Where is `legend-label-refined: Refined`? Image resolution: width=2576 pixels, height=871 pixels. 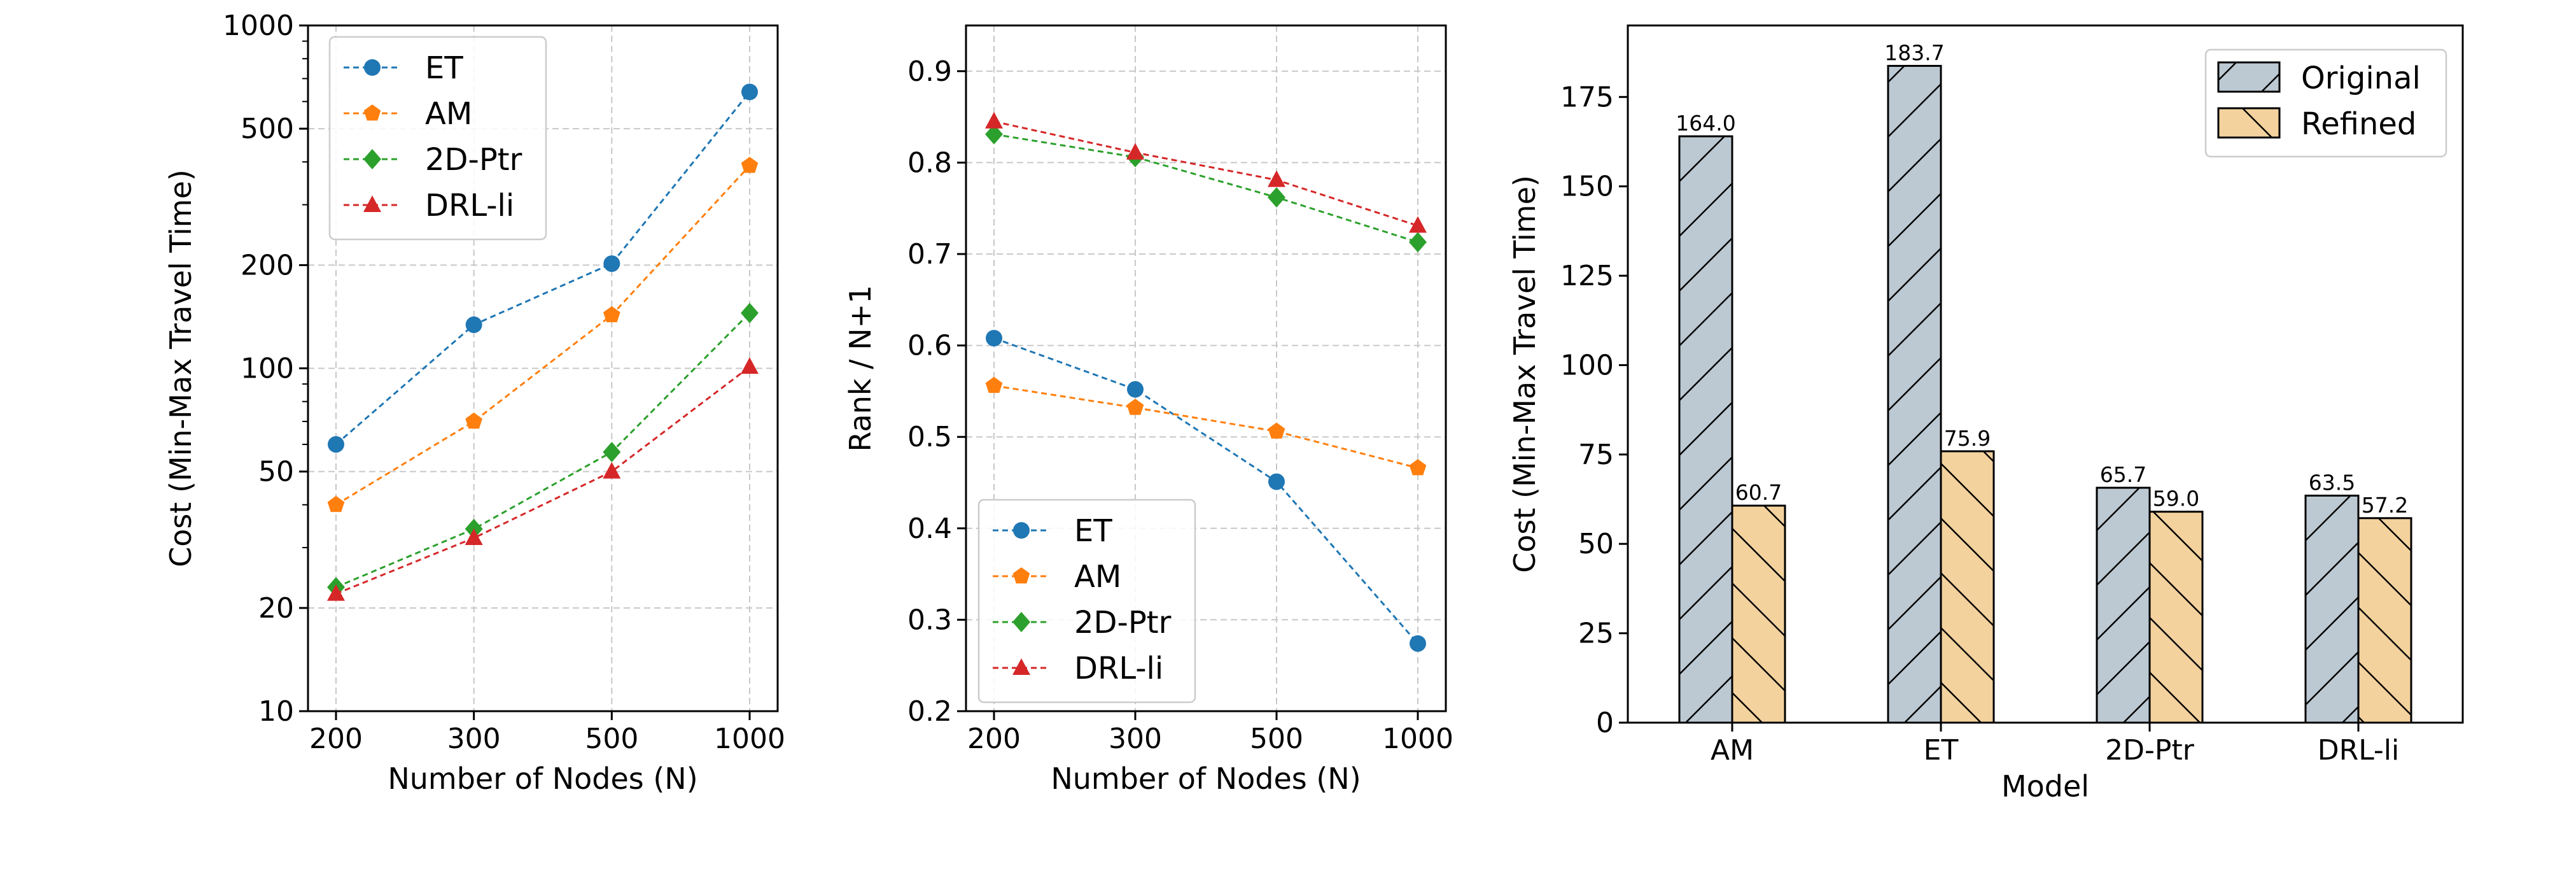 legend-label-refined: Refined is located at coordinates (2358, 124).